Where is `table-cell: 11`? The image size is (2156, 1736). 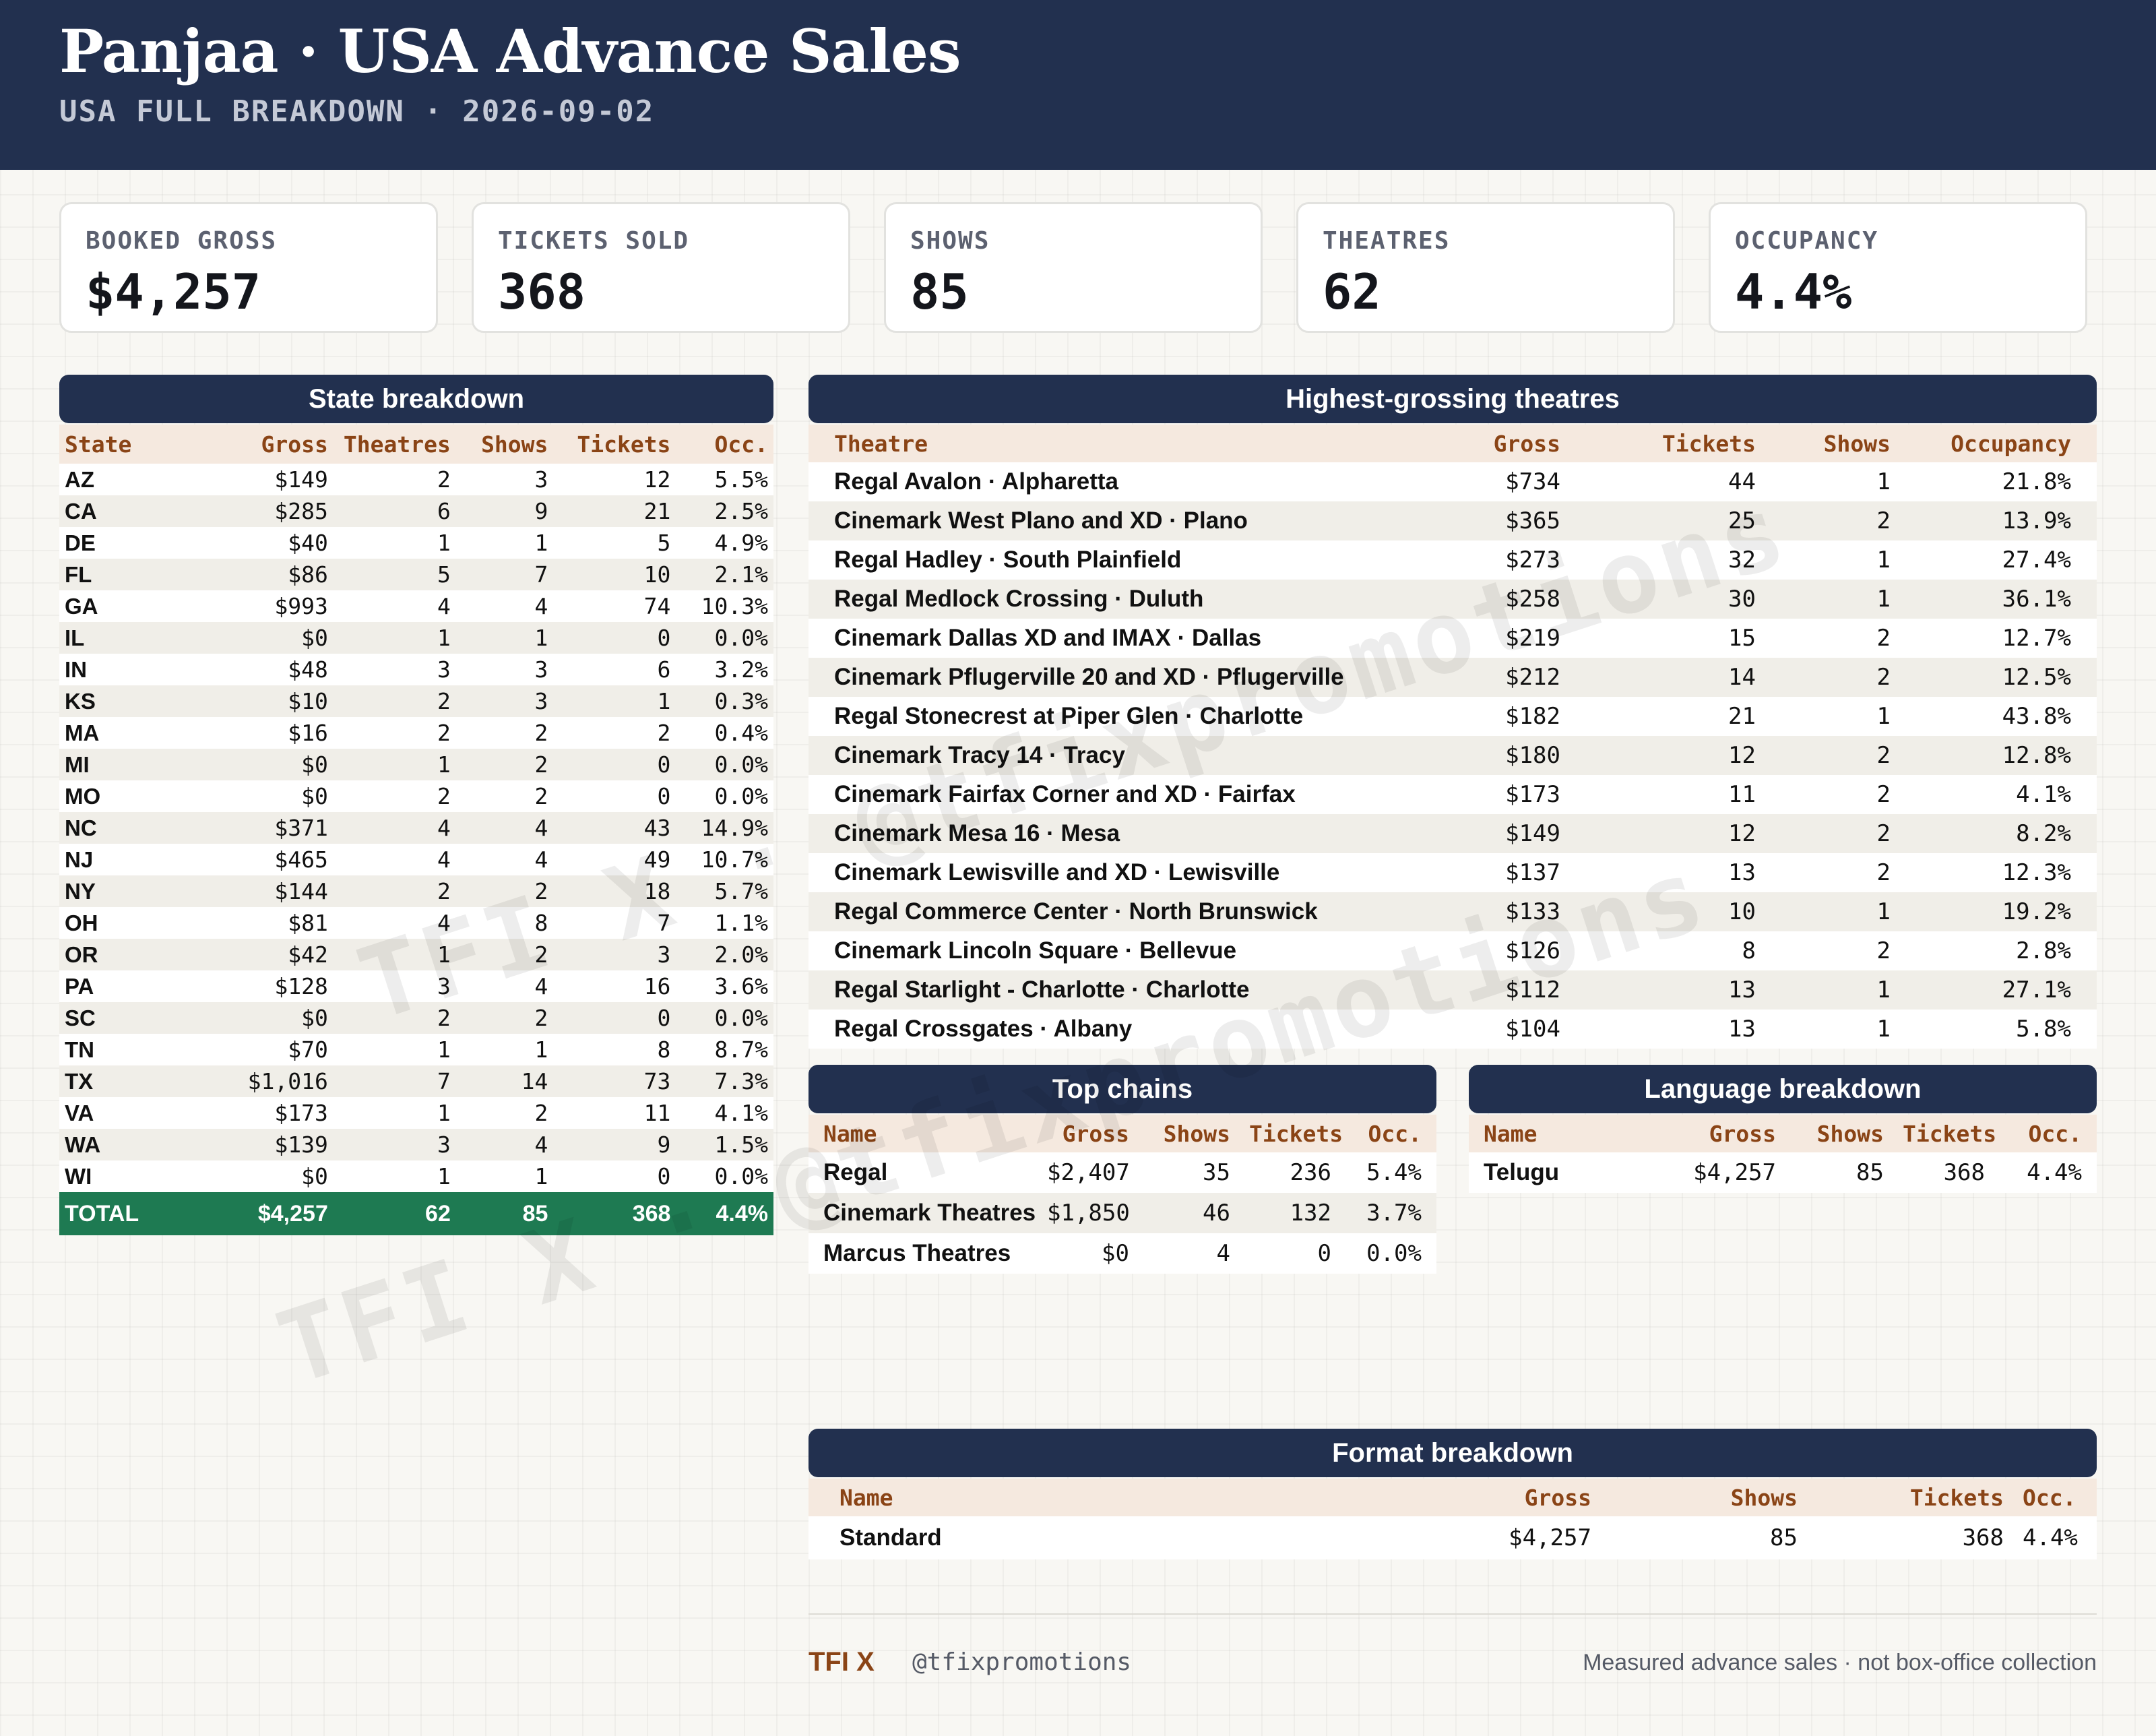 table-cell: 11 is located at coordinates (614, 1113).